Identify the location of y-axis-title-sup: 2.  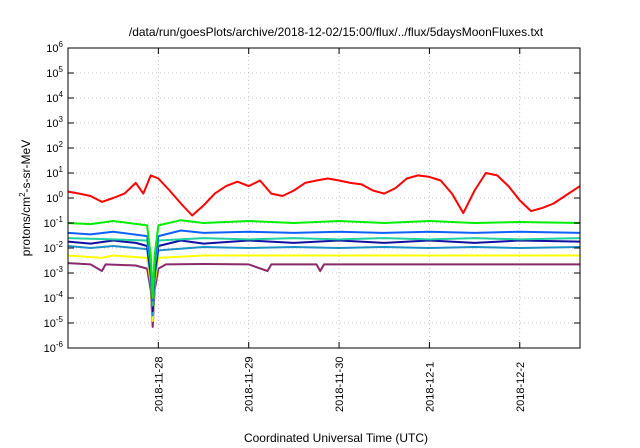
(22, 194).